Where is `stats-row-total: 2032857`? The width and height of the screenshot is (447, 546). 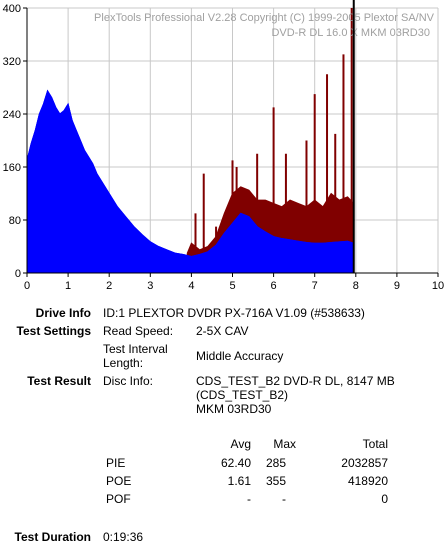 stats-row-total: 2032857 is located at coordinates (364, 463).